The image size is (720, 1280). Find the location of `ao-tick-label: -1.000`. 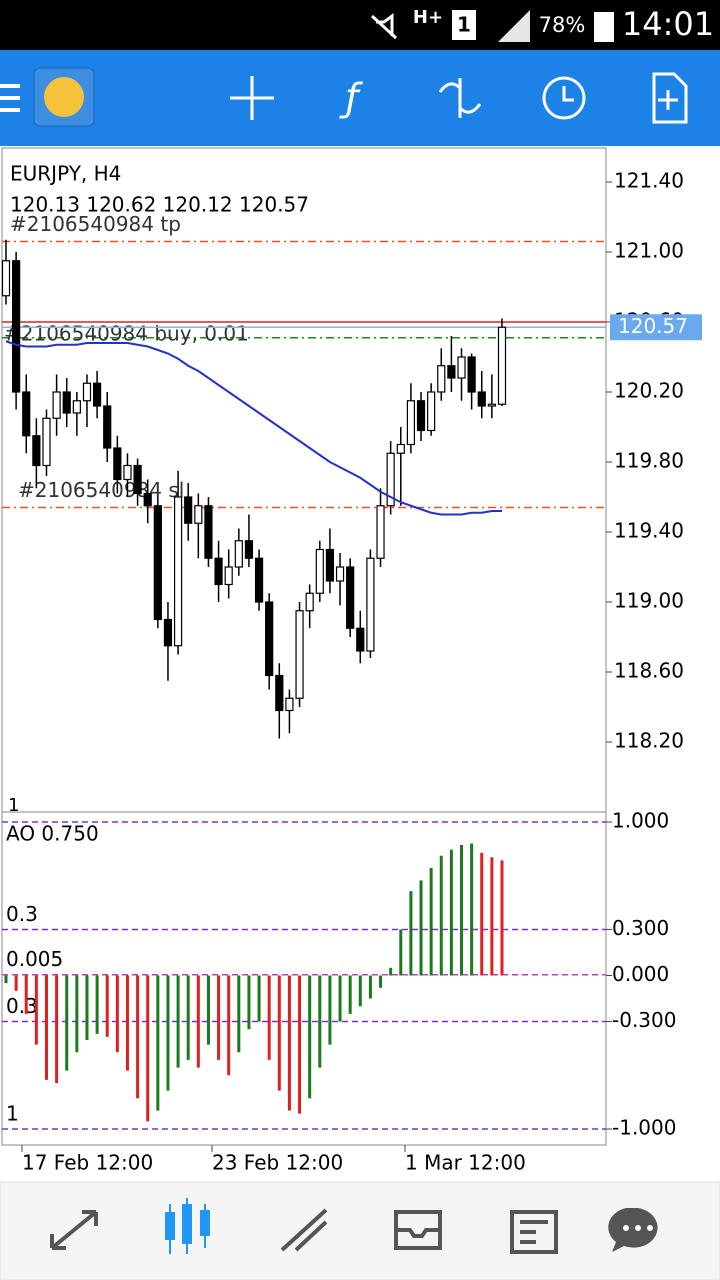

ao-tick-label: -1.000 is located at coordinates (644, 1128).